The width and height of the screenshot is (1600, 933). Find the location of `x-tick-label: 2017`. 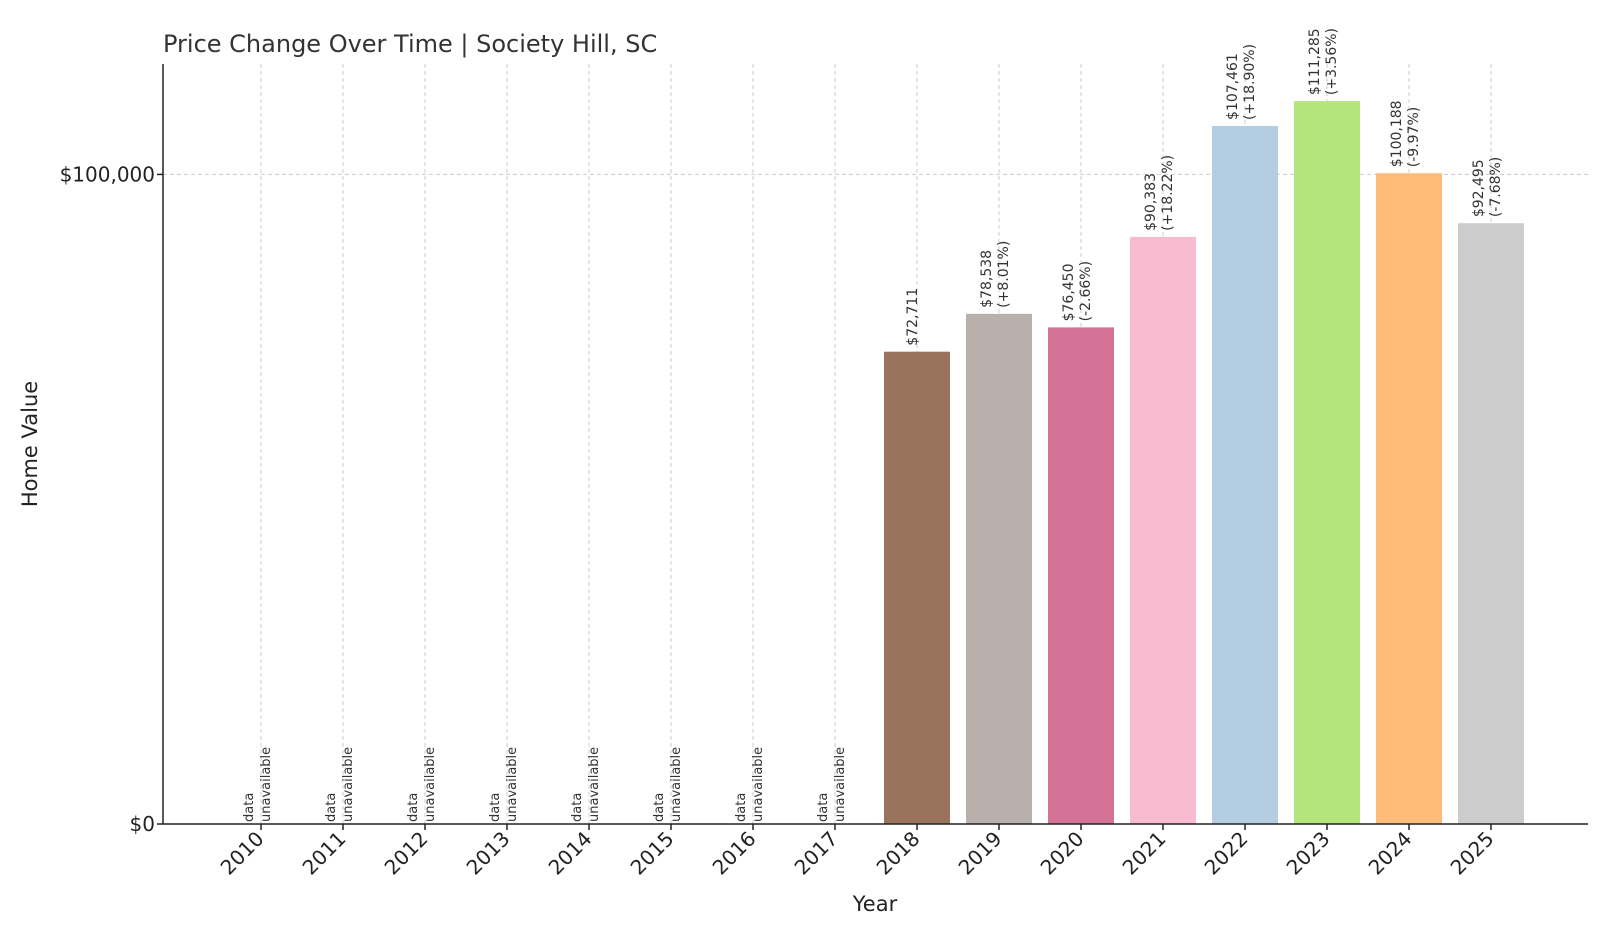

x-tick-label: 2017 is located at coordinates (816, 853).